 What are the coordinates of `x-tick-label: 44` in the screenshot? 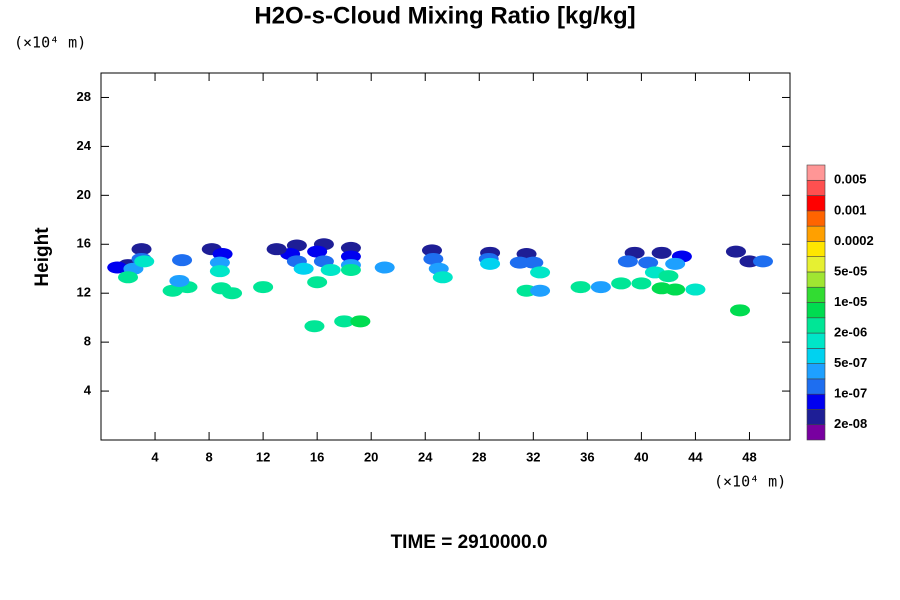 It's located at (695, 456).